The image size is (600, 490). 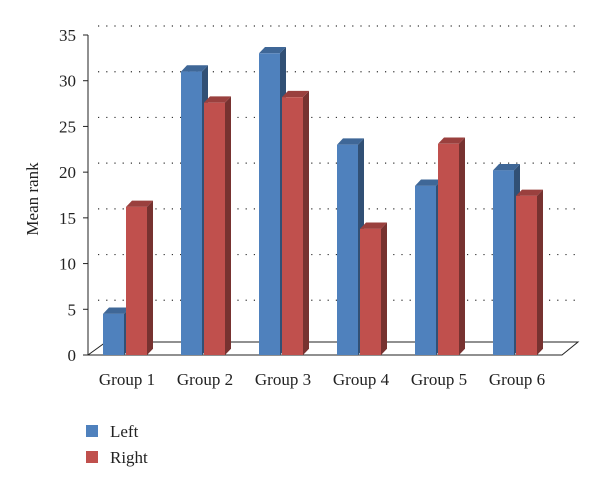 I want to click on y-axis-ticks: 0 5 10 15 20 25 30 35, so click(x=73, y=195).